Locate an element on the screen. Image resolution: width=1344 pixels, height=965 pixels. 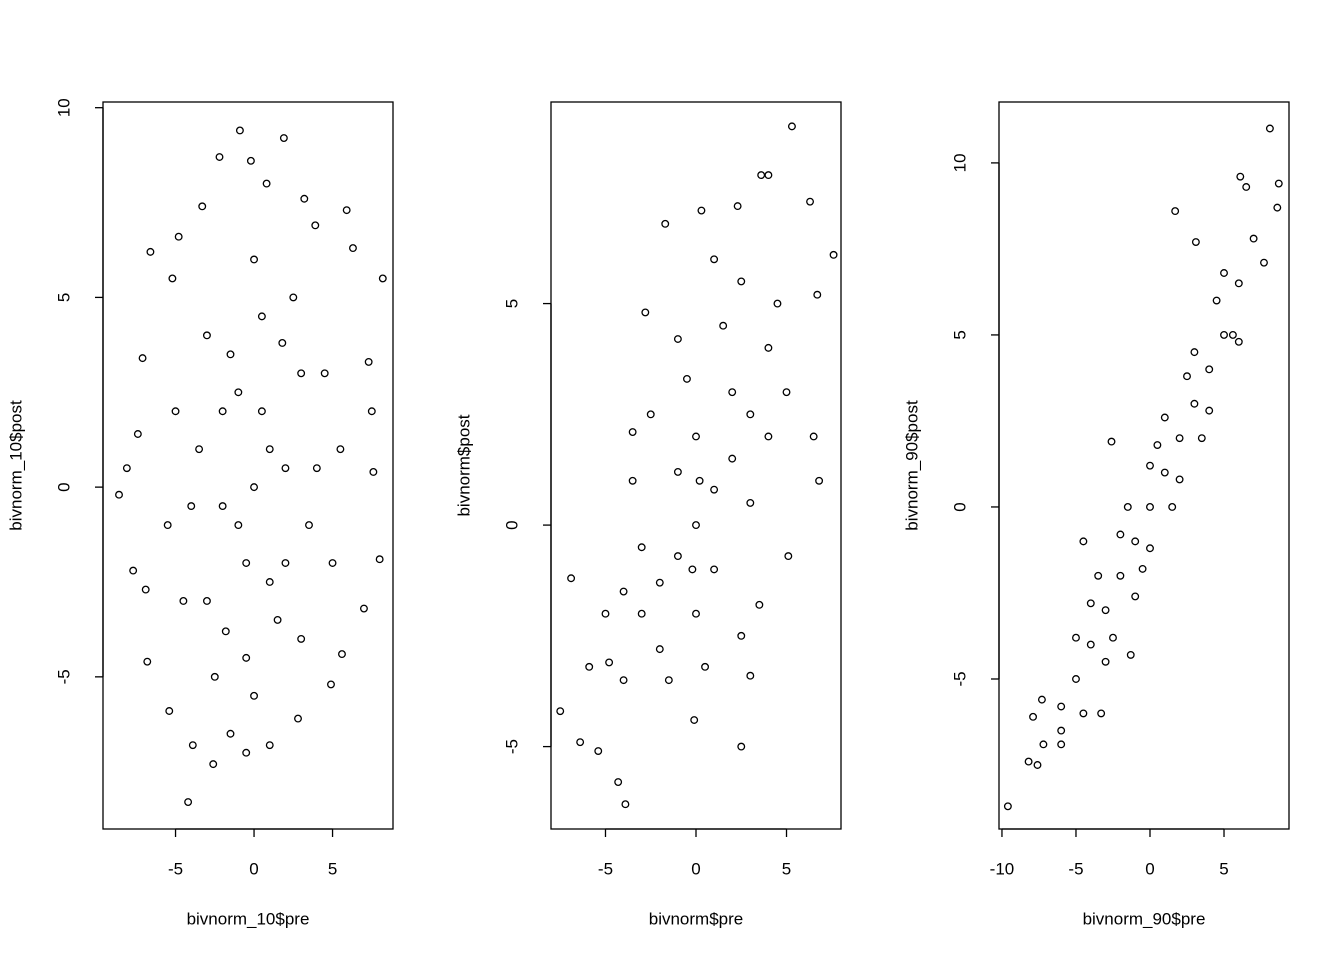
y-axis-label: bivnorm$post is located at coordinates (463, 465).